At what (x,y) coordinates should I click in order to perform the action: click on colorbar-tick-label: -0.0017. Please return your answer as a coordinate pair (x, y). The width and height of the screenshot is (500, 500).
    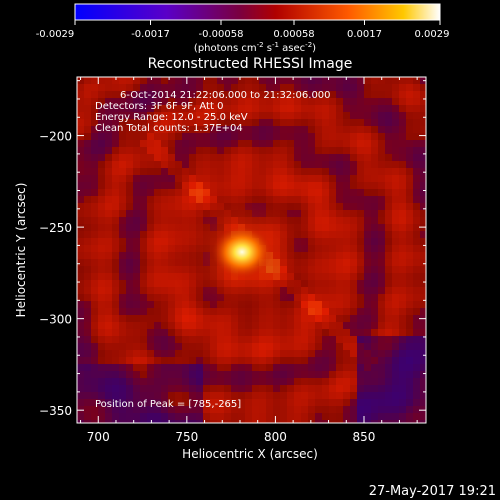
    Looking at the image, I should click on (150, 34).